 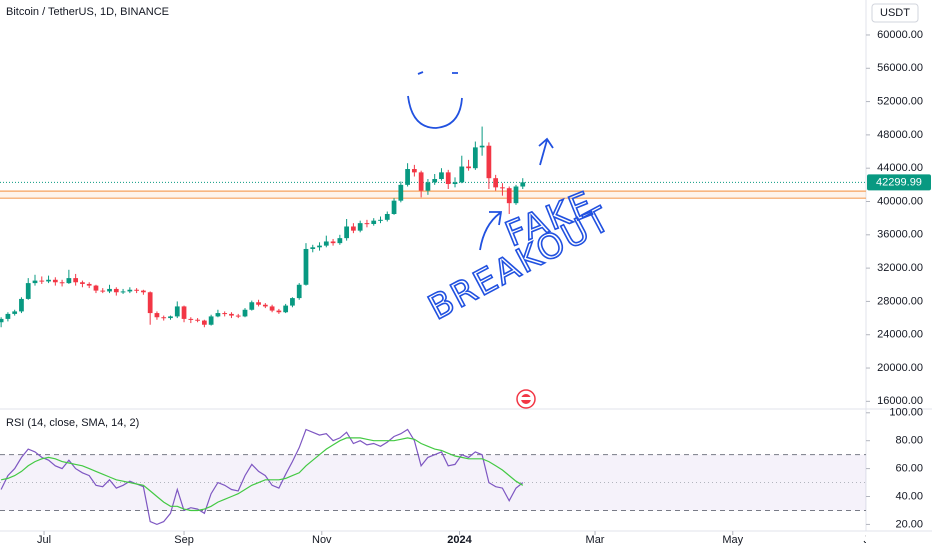 I want to click on y-tick-label: 24000.00, so click(x=900, y=335).